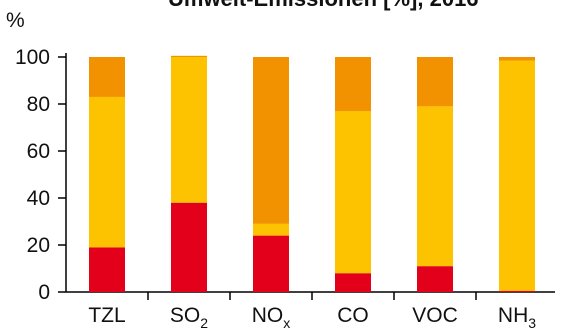  Describe the element at coordinates (435, 315) in the screenshot. I see `x-tick-label: VOC` at that location.